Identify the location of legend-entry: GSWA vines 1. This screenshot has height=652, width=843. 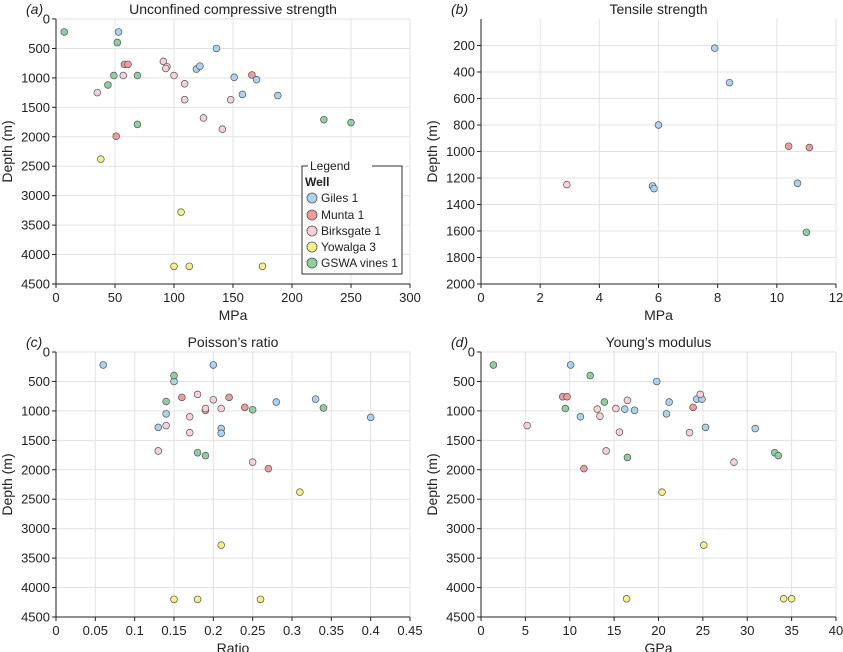
(352, 263).